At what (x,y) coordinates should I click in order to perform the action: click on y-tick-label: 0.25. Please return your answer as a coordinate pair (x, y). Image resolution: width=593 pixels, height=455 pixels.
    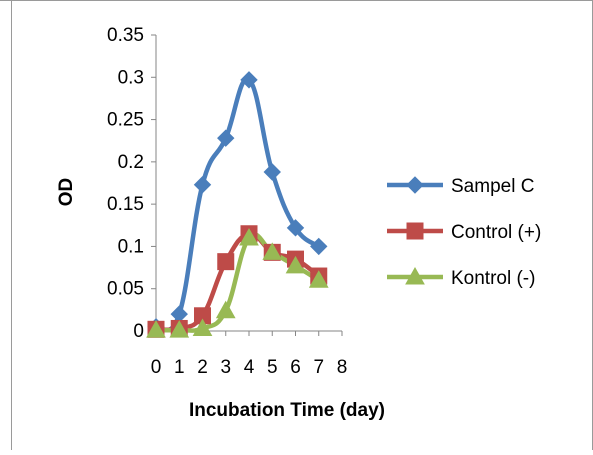
    Looking at the image, I should click on (125, 120).